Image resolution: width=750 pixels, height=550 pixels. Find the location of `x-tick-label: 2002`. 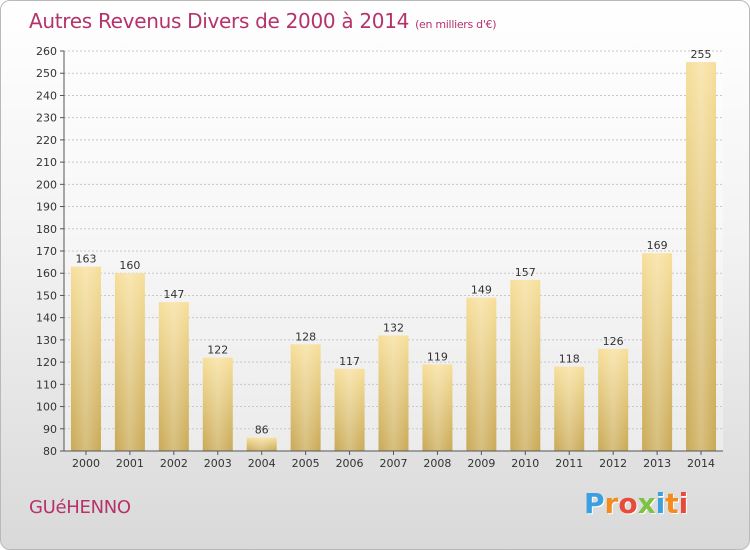

x-tick-label: 2002 is located at coordinates (174, 463).